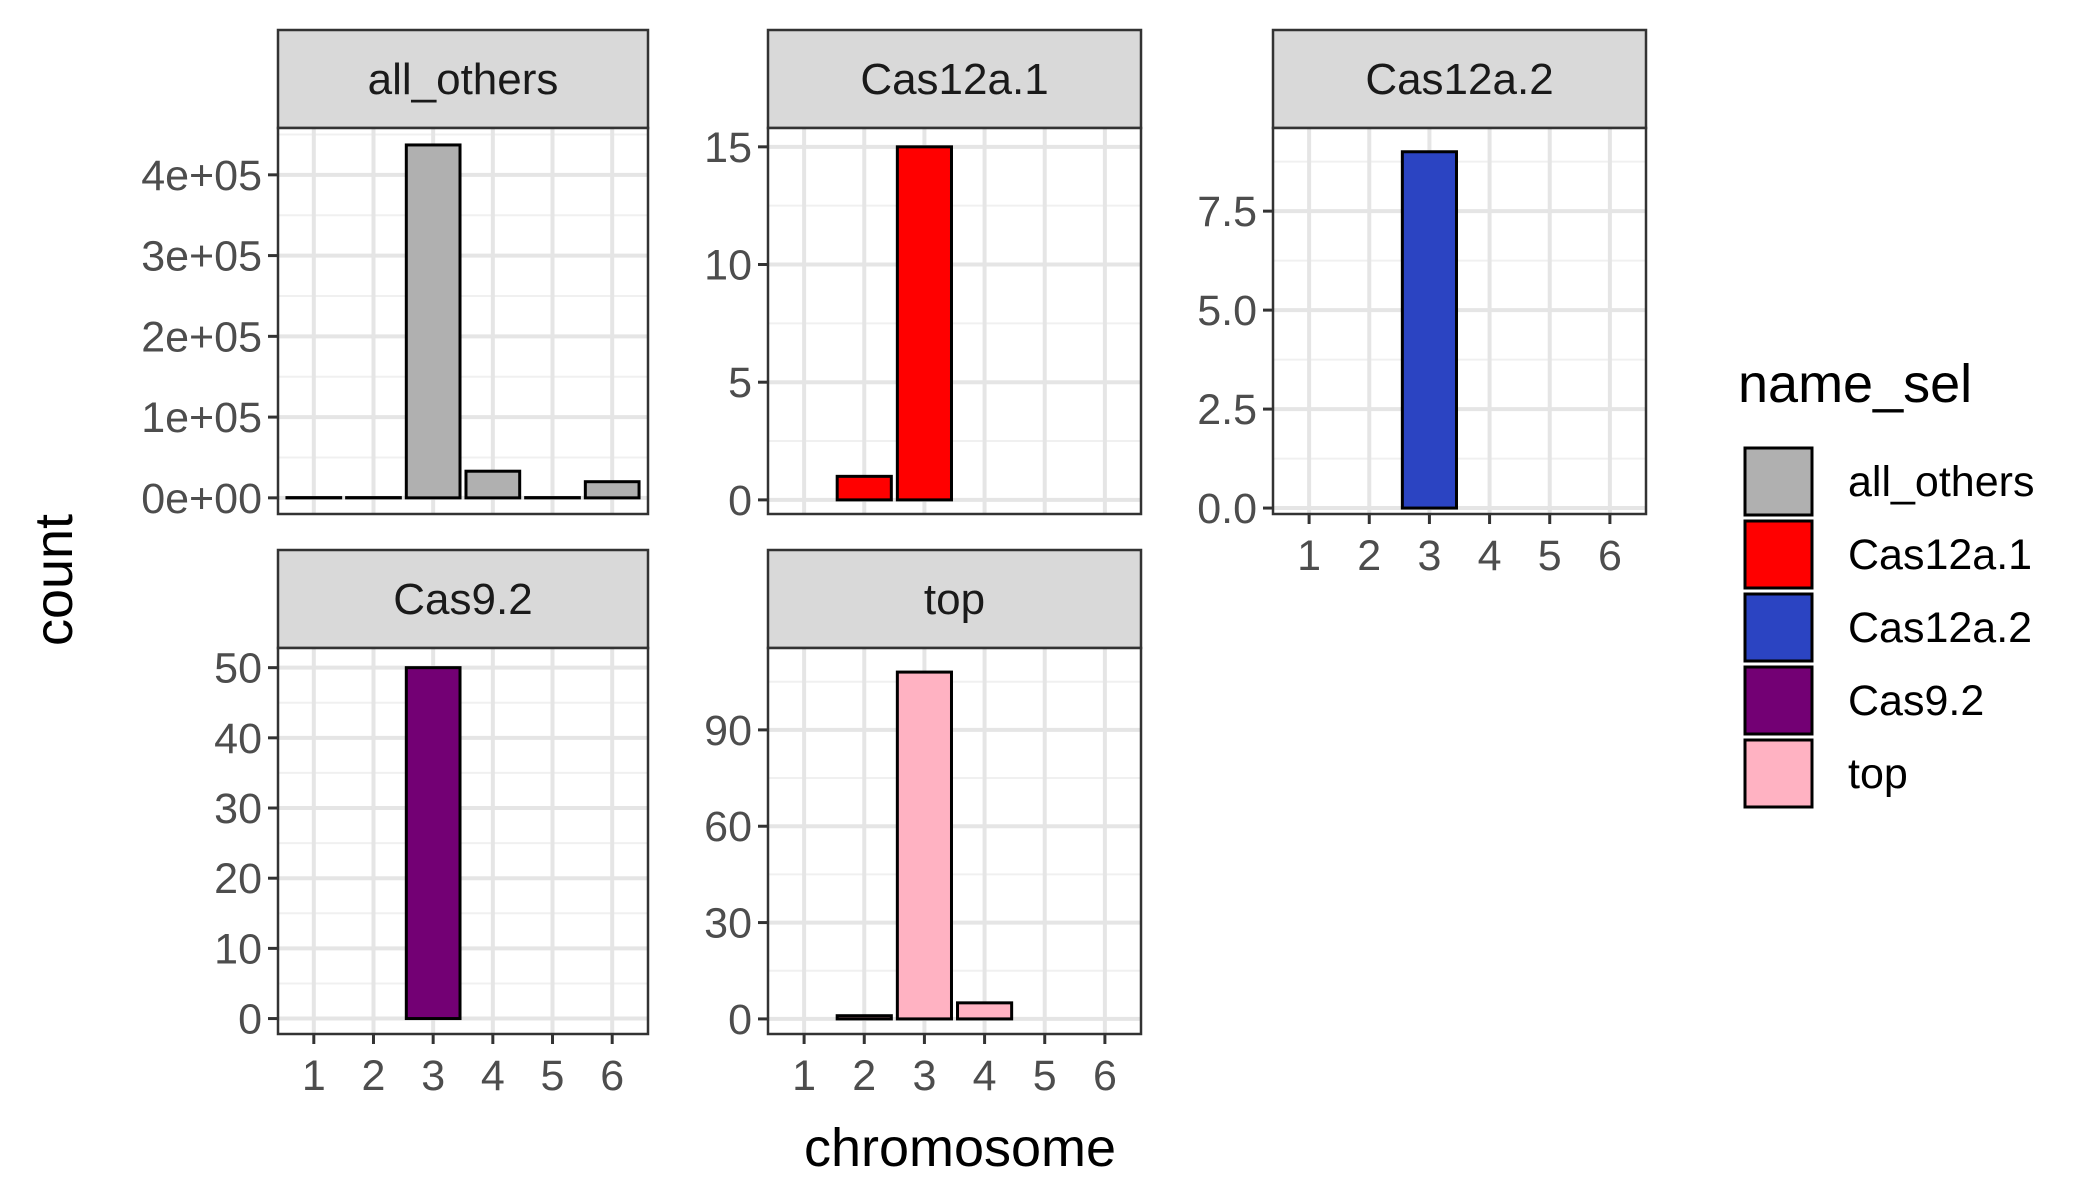  I want to click on bar-all_others-chr3, so click(433, 321).